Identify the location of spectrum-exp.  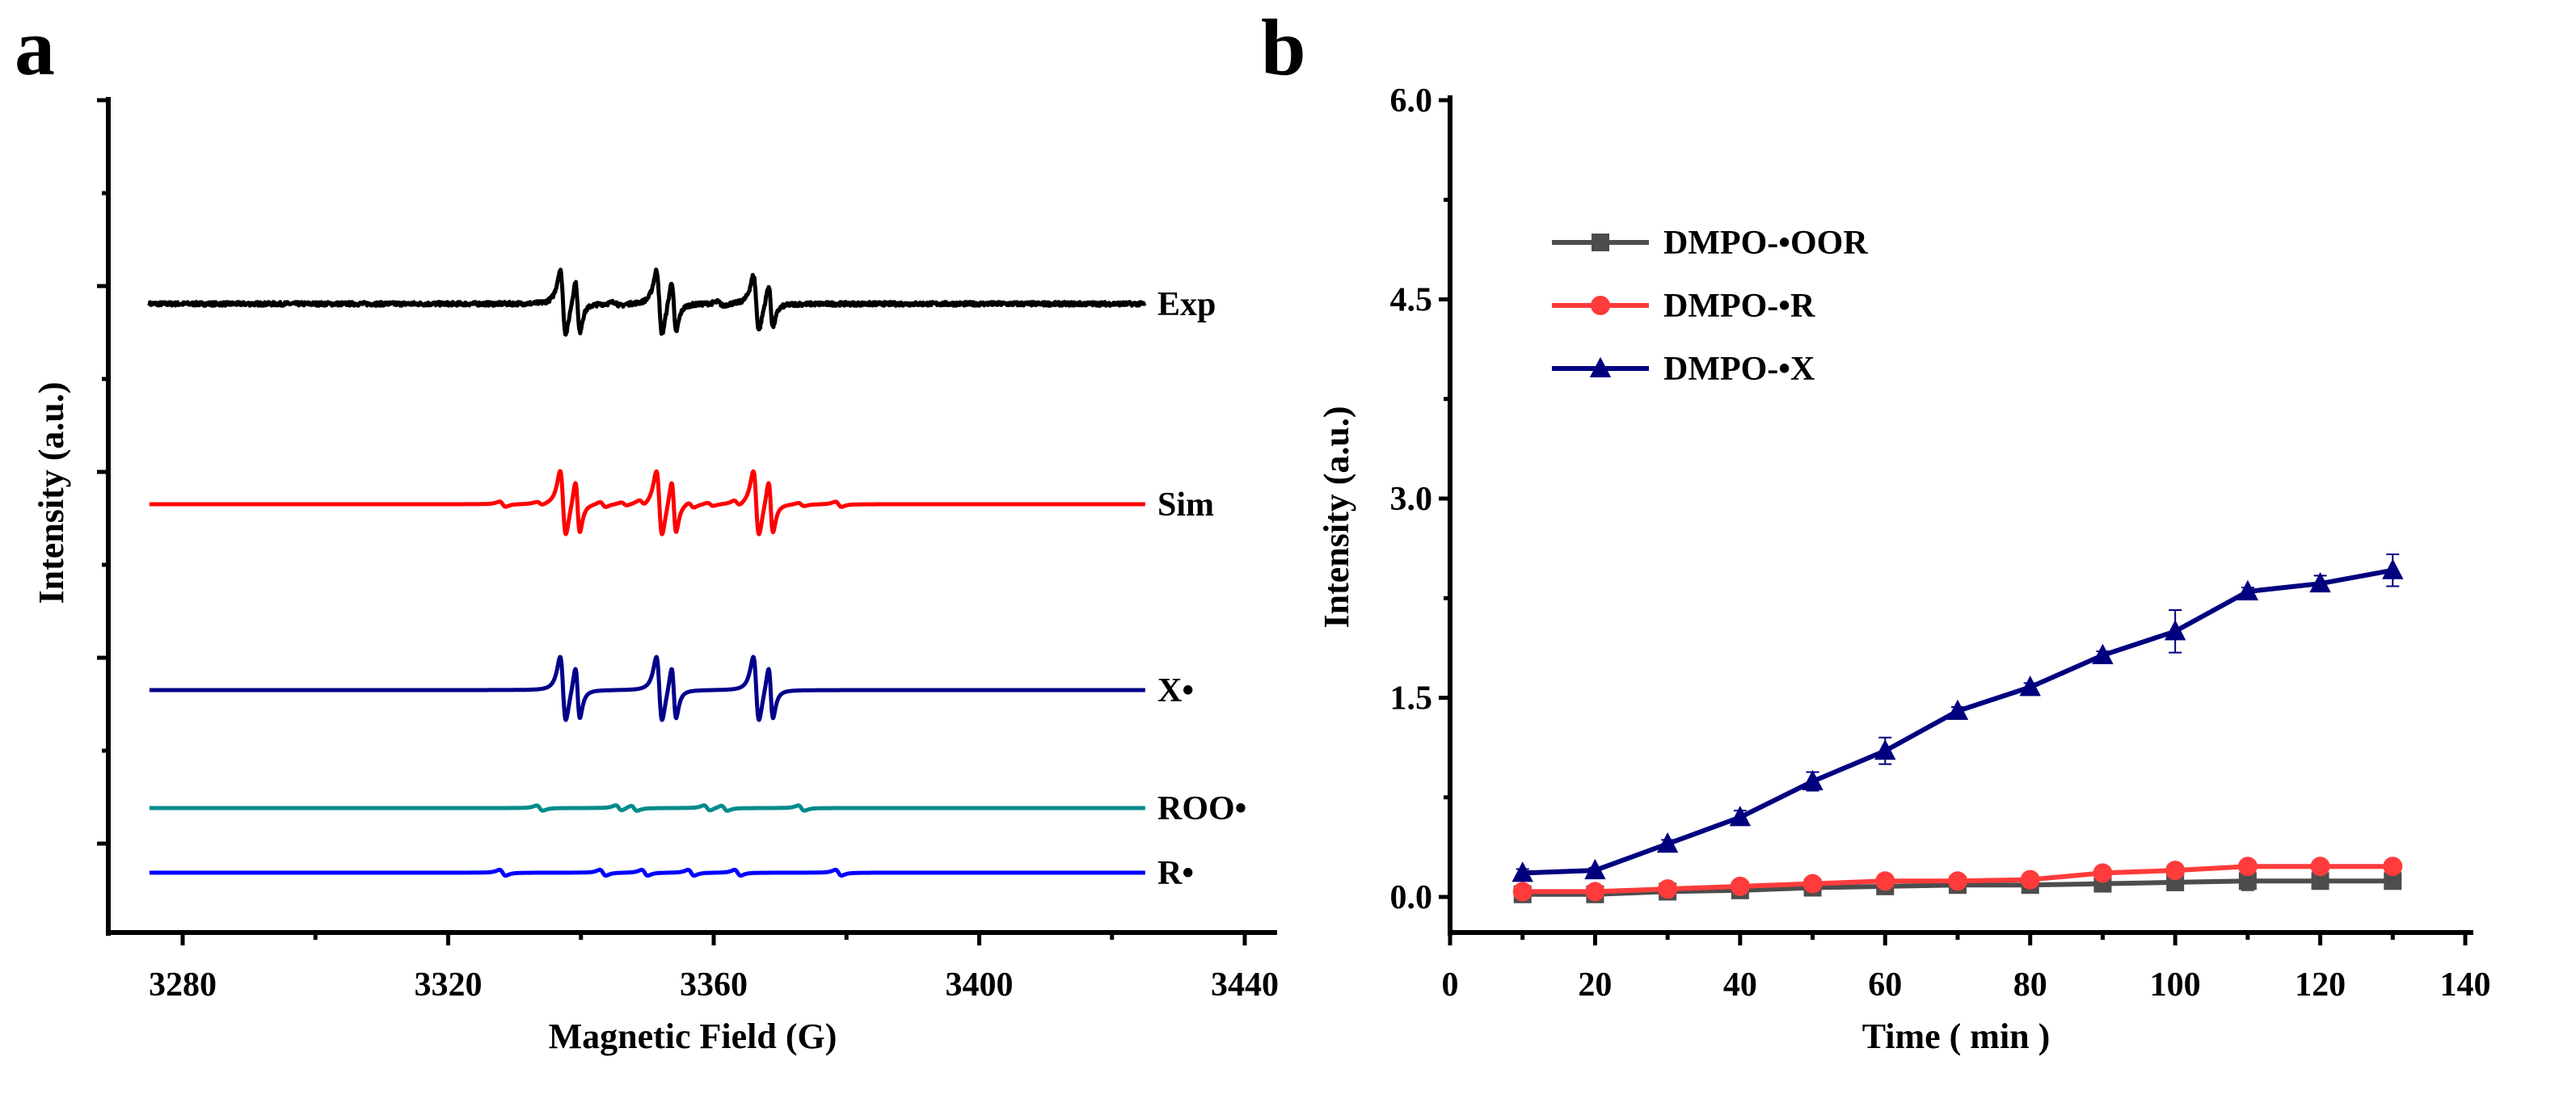
(647, 302).